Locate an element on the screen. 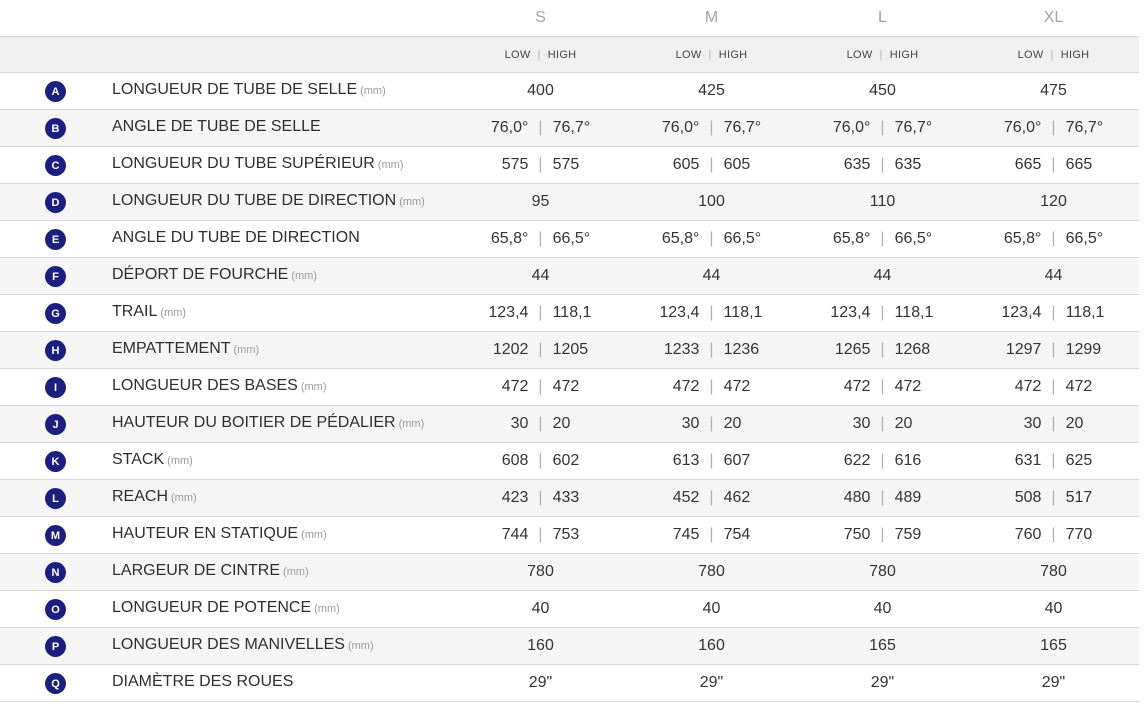 Image resolution: width=1144 pixels, height=712 pixels. low-high-pair: 65,8° | 66,5° is located at coordinates (1053, 239).